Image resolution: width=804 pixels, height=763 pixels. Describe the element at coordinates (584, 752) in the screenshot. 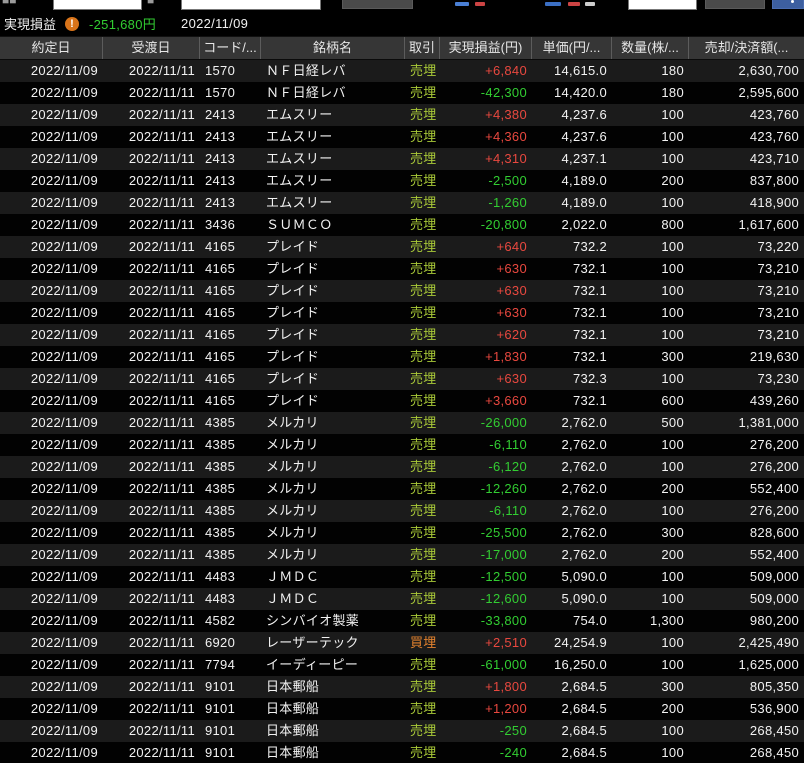

I see `cell-price: 2,684.5` at that location.